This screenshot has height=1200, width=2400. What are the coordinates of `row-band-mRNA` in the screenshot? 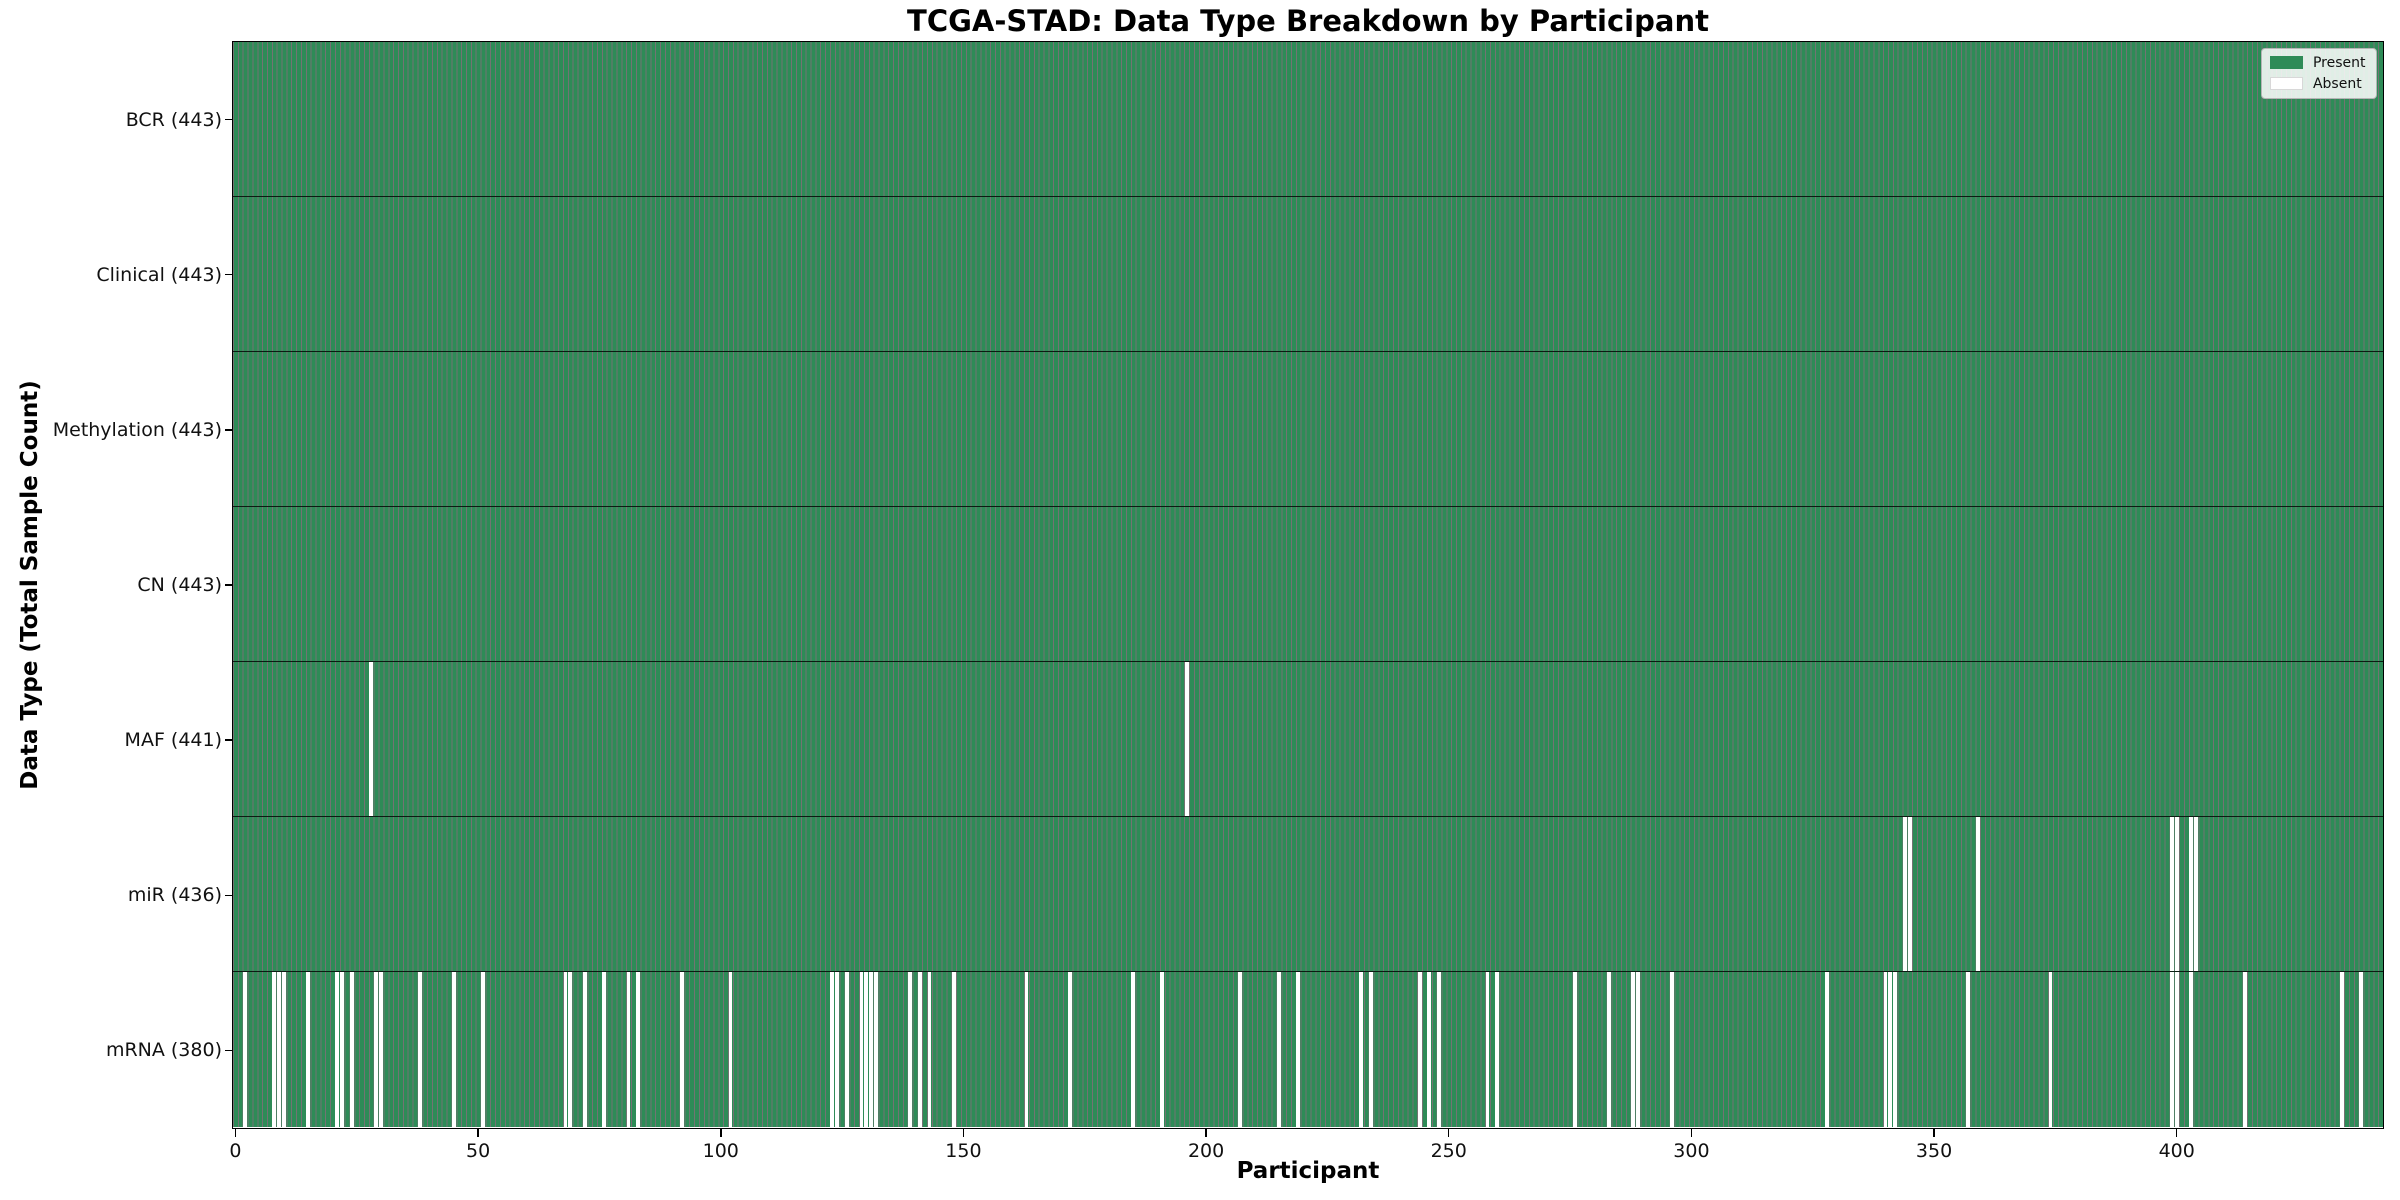 It's located at (1307, 1050).